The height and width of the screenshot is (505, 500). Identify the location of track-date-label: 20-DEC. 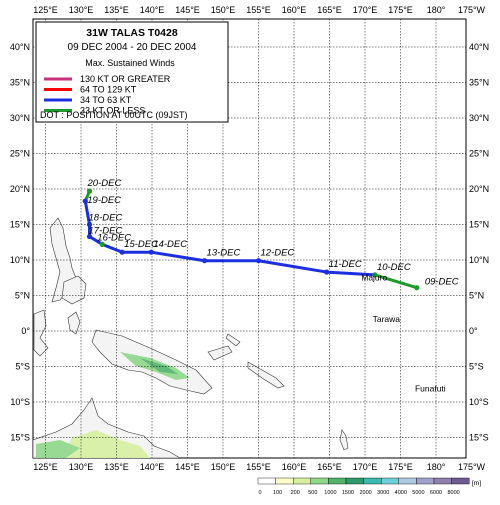
(104, 183).